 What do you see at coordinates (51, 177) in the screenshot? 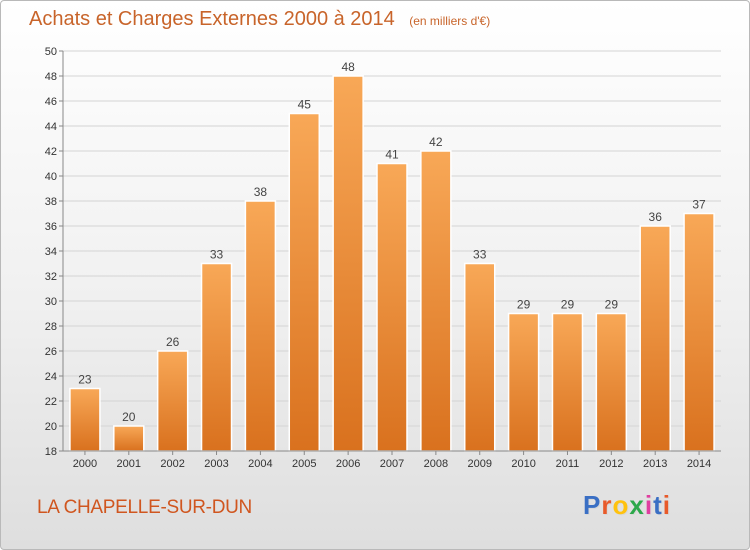
I see `y-tick-label: 40` at bounding box center [51, 177].